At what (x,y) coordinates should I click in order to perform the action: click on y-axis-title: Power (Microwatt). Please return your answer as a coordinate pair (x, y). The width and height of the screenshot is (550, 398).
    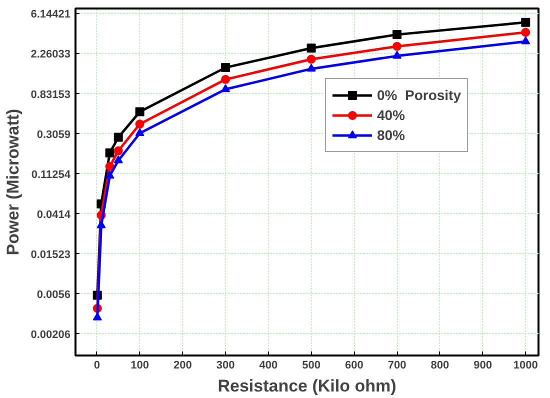
    Looking at the image, I should click on (13, 182).